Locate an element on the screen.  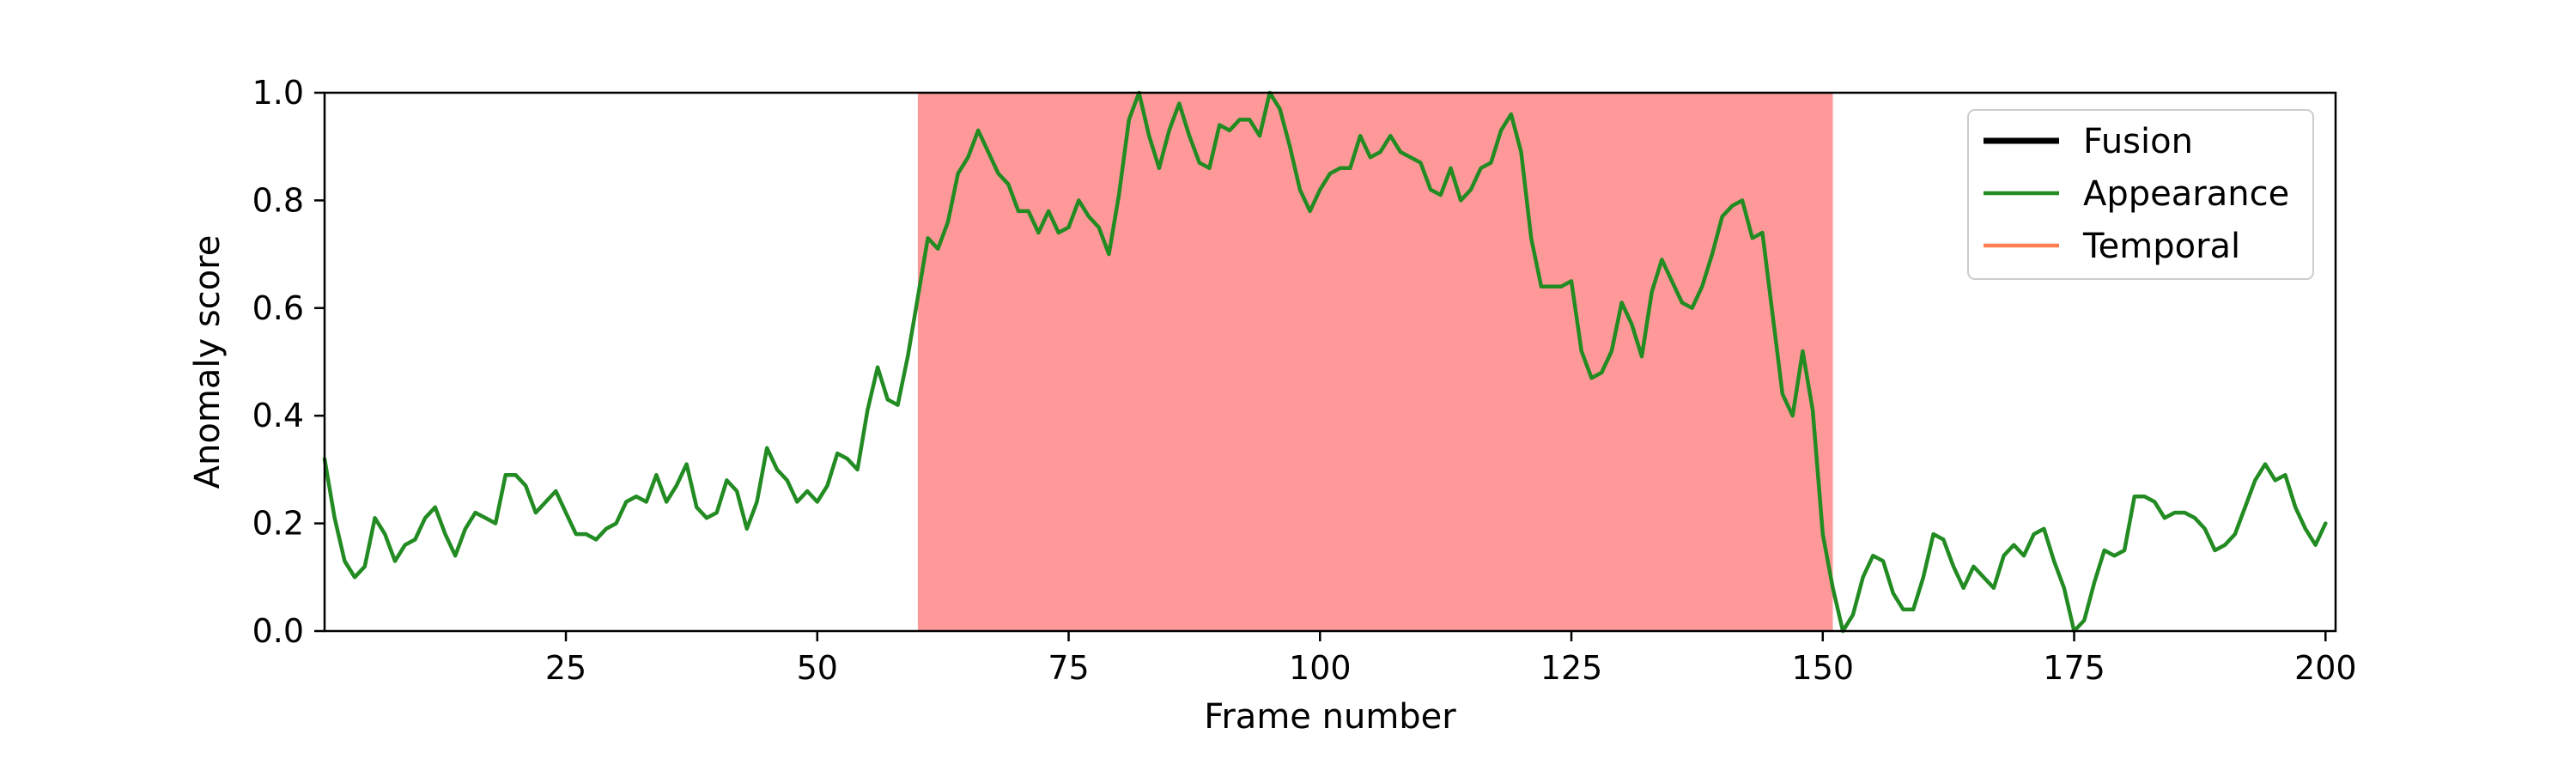
x-tick-label: 125 is located at coordinates (1572, 668).